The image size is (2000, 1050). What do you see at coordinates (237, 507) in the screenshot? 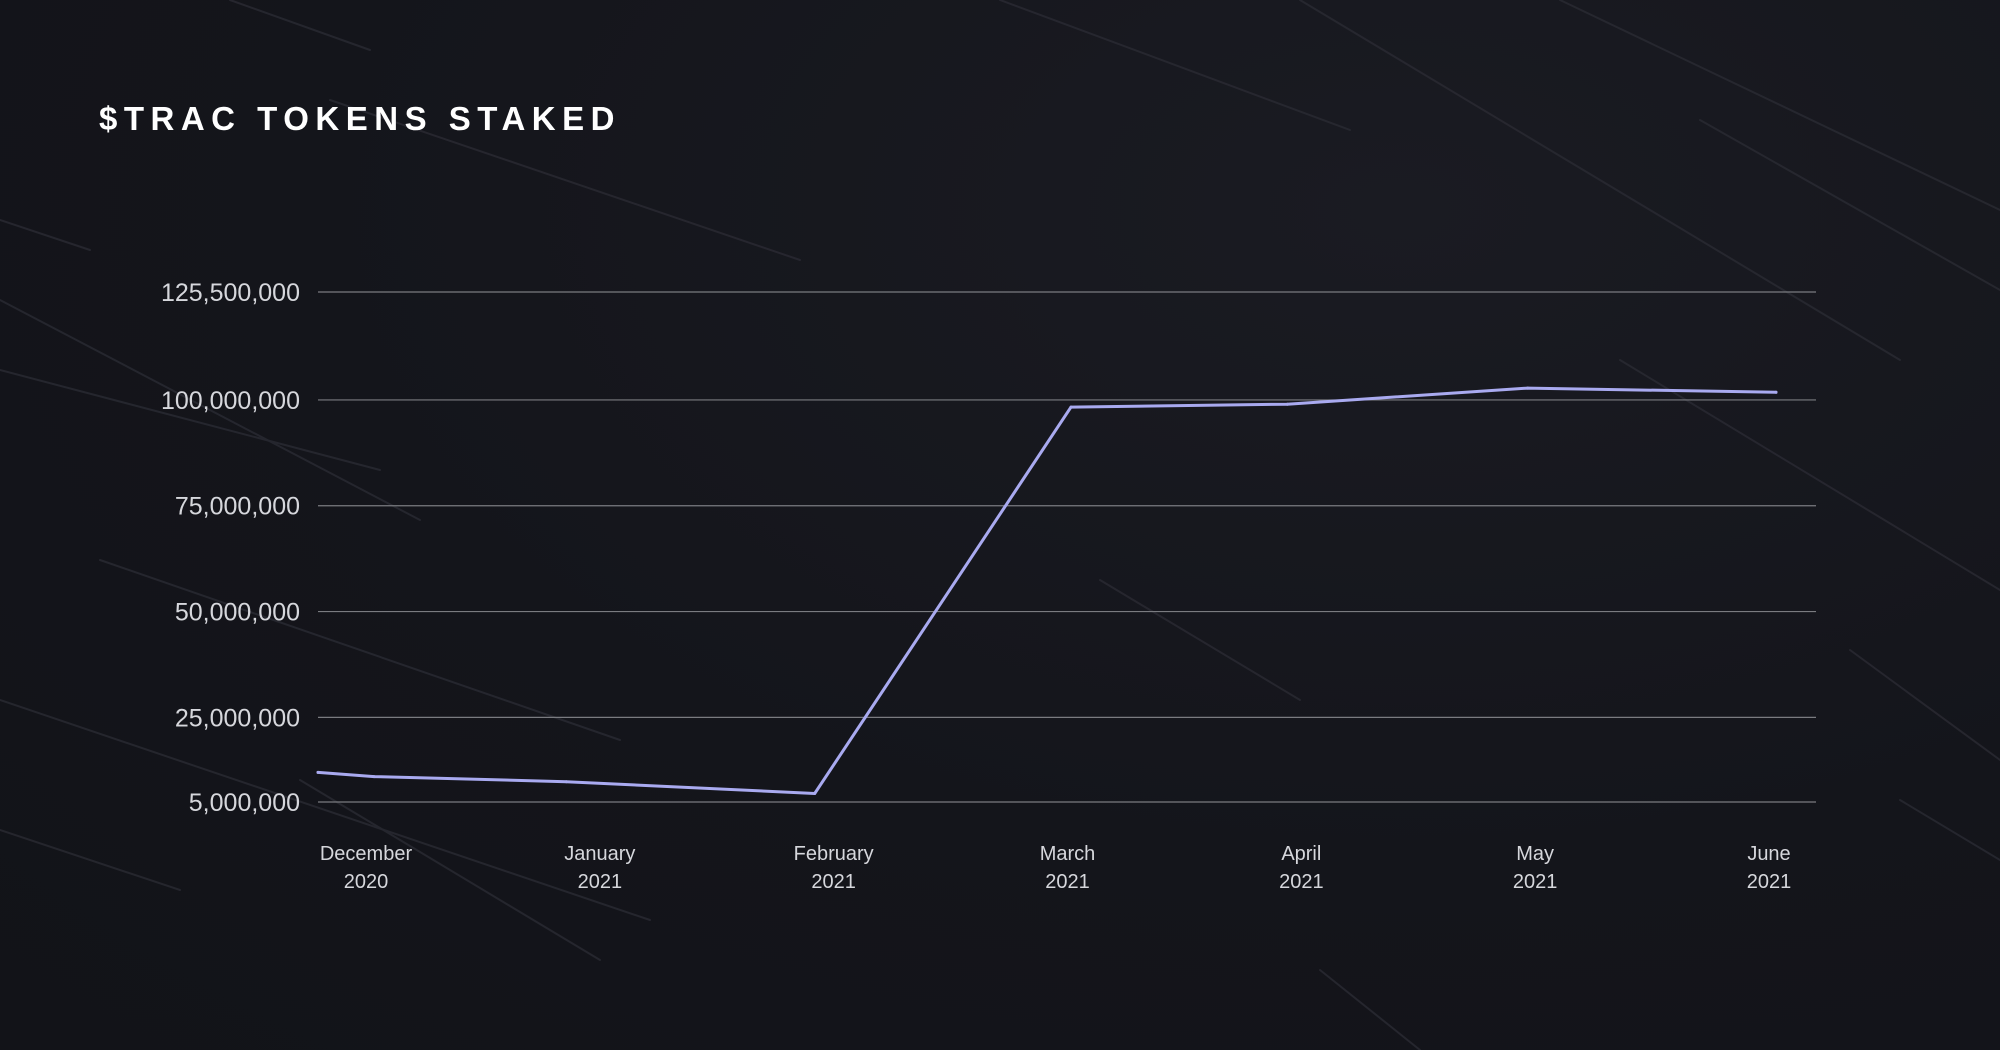
I see `y-tick-label: 75,000,000` at bounding box center [237, 507].